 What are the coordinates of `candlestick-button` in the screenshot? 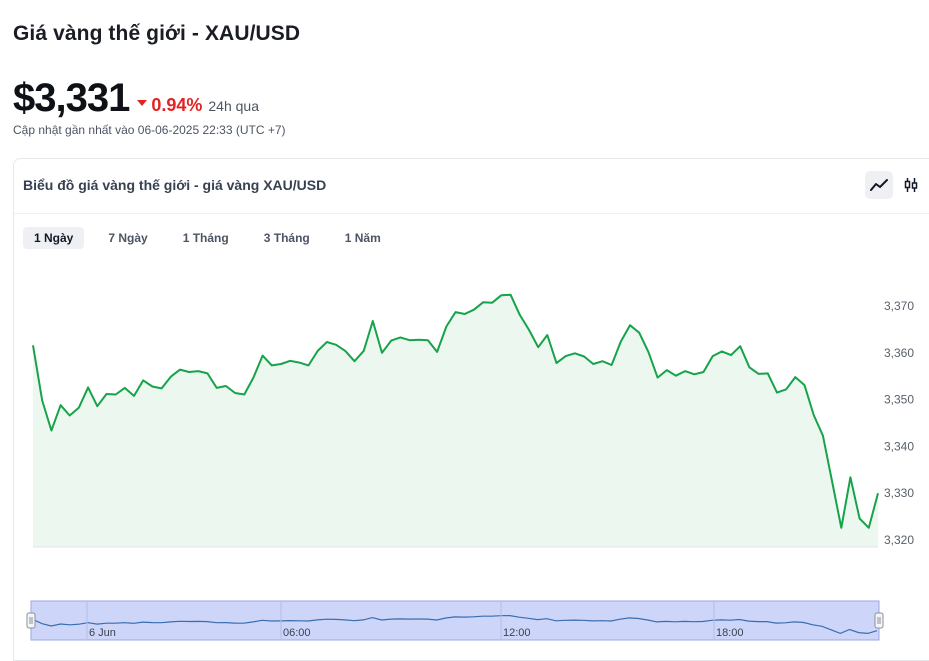 It's located at (911, 185).